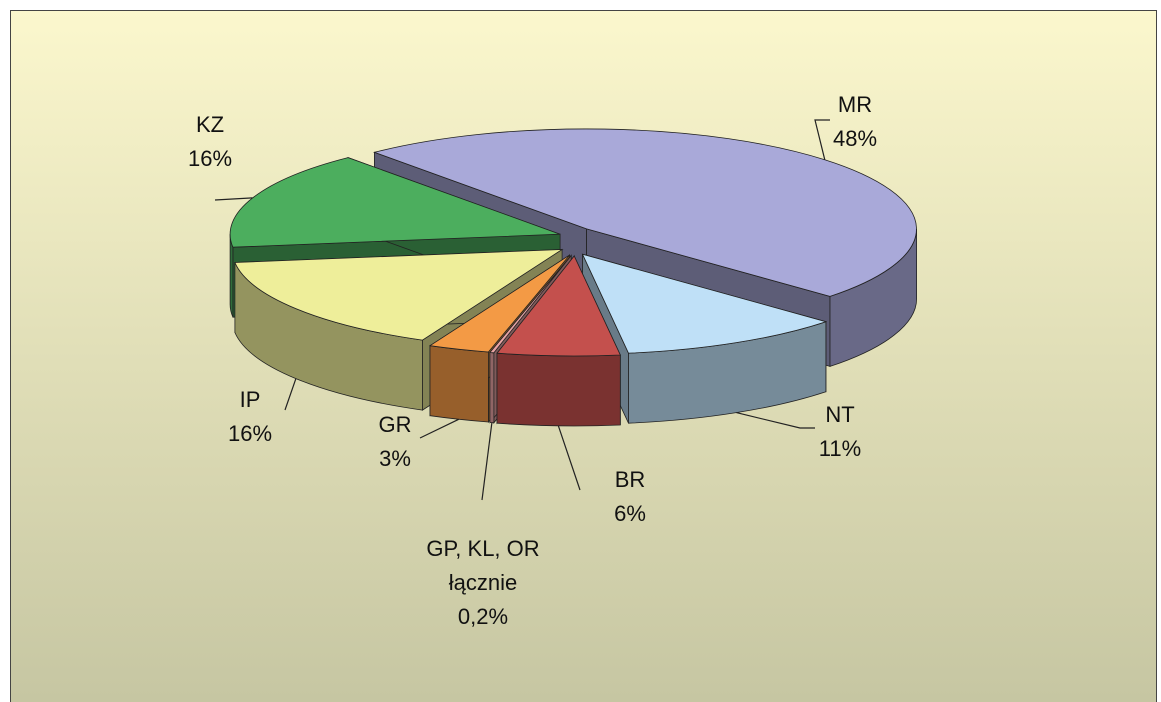 This screenshot has height=702, width=1161. Describe the element at coordinates (395, 458) in the screenshot. I see `slice-value-label: 3%` at that location.